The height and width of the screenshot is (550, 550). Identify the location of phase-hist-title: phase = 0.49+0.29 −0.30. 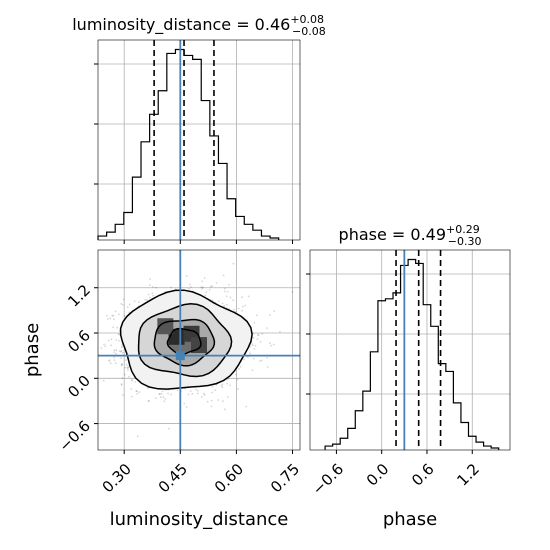
(410, 235).